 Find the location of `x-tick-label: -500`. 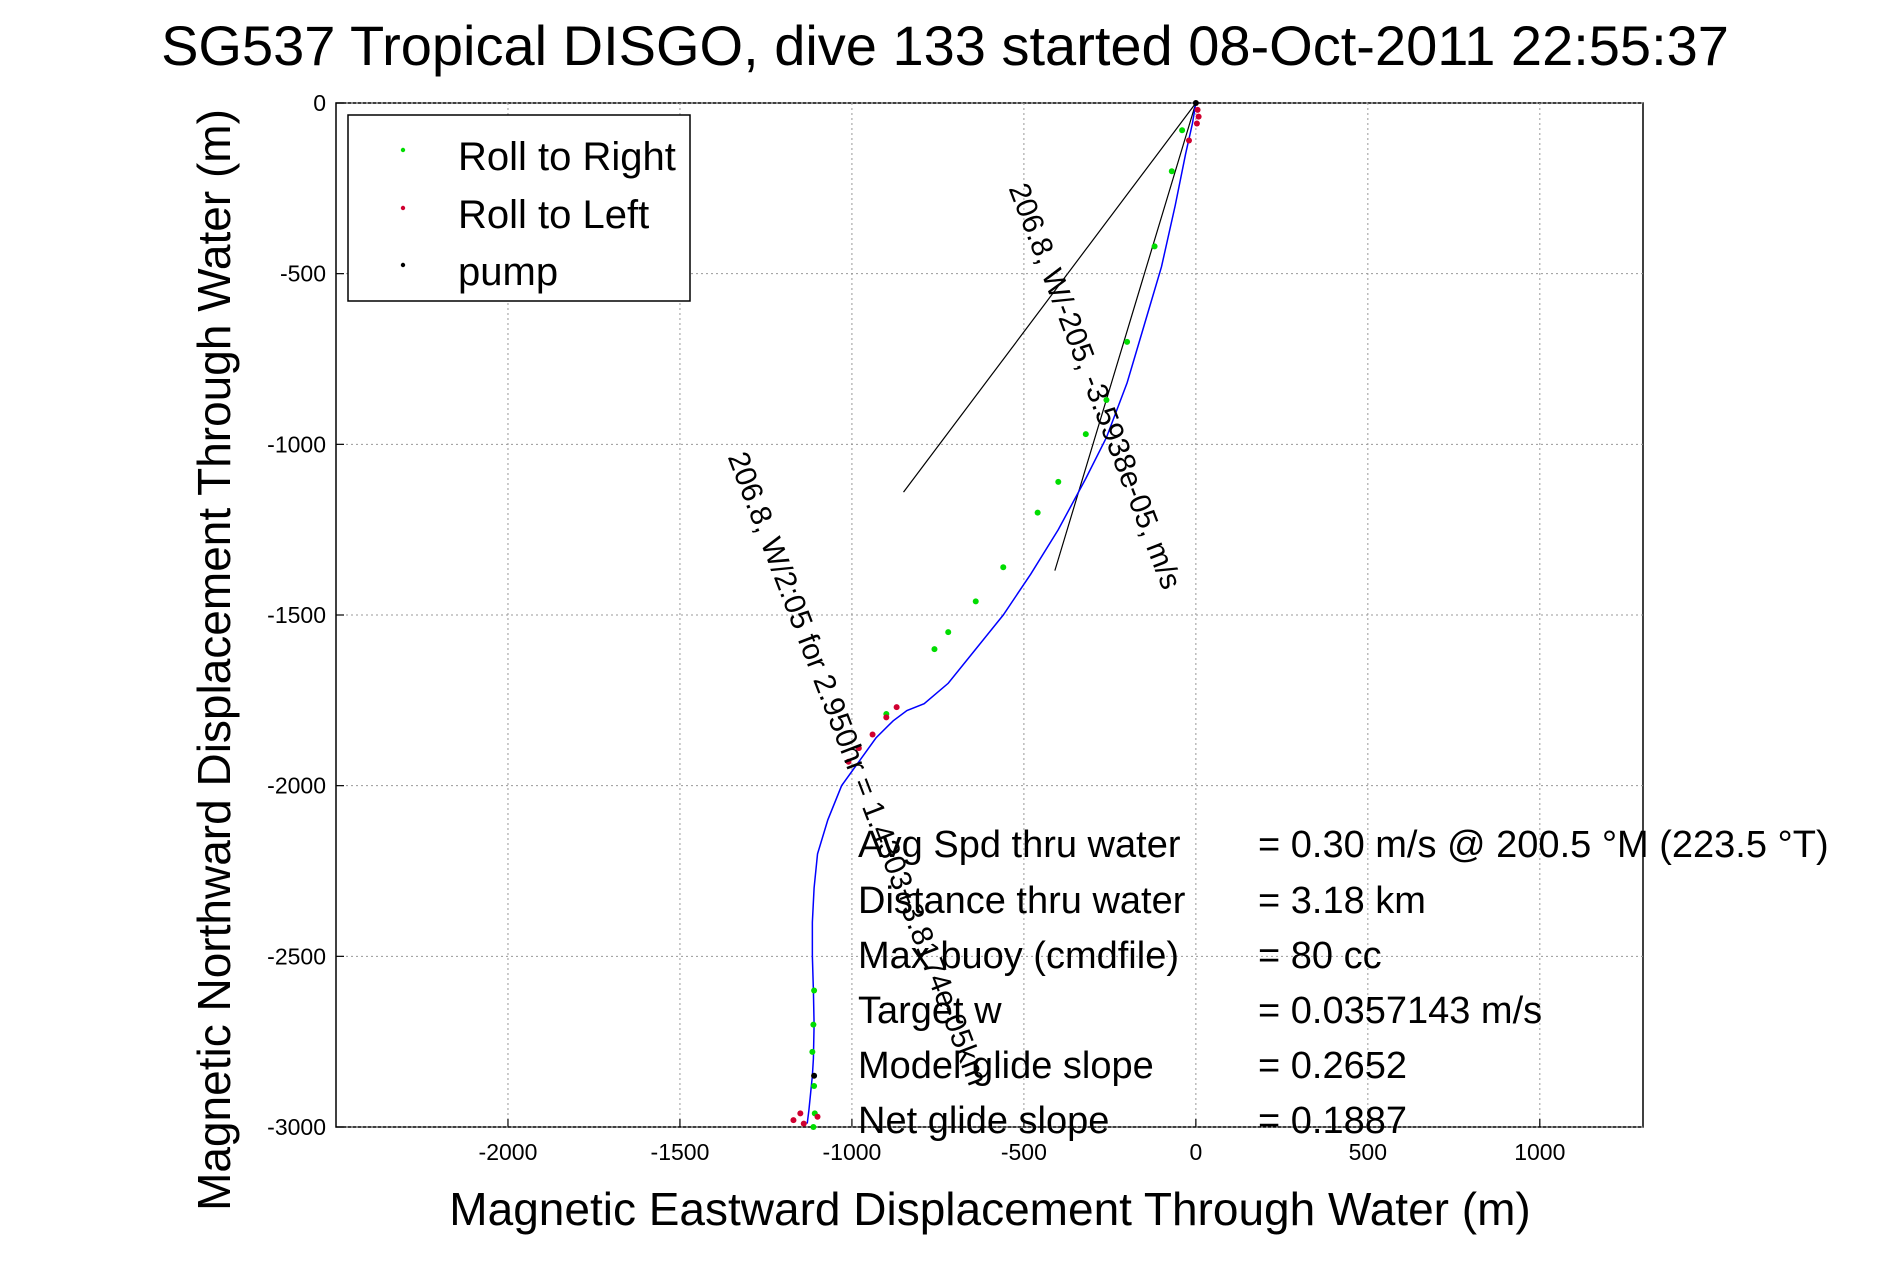

x-tick-label: -500 is located at coordinates (1024, 1152).